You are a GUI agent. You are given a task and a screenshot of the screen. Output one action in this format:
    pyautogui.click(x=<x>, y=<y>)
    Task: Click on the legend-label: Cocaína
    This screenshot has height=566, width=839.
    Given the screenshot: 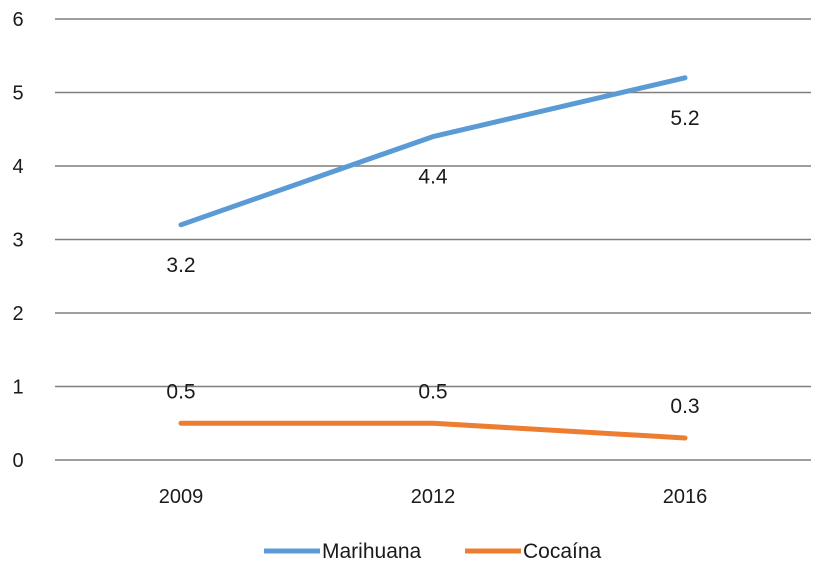 What is the action you would take?
    pyautogui.click(x=562, y=551)
    